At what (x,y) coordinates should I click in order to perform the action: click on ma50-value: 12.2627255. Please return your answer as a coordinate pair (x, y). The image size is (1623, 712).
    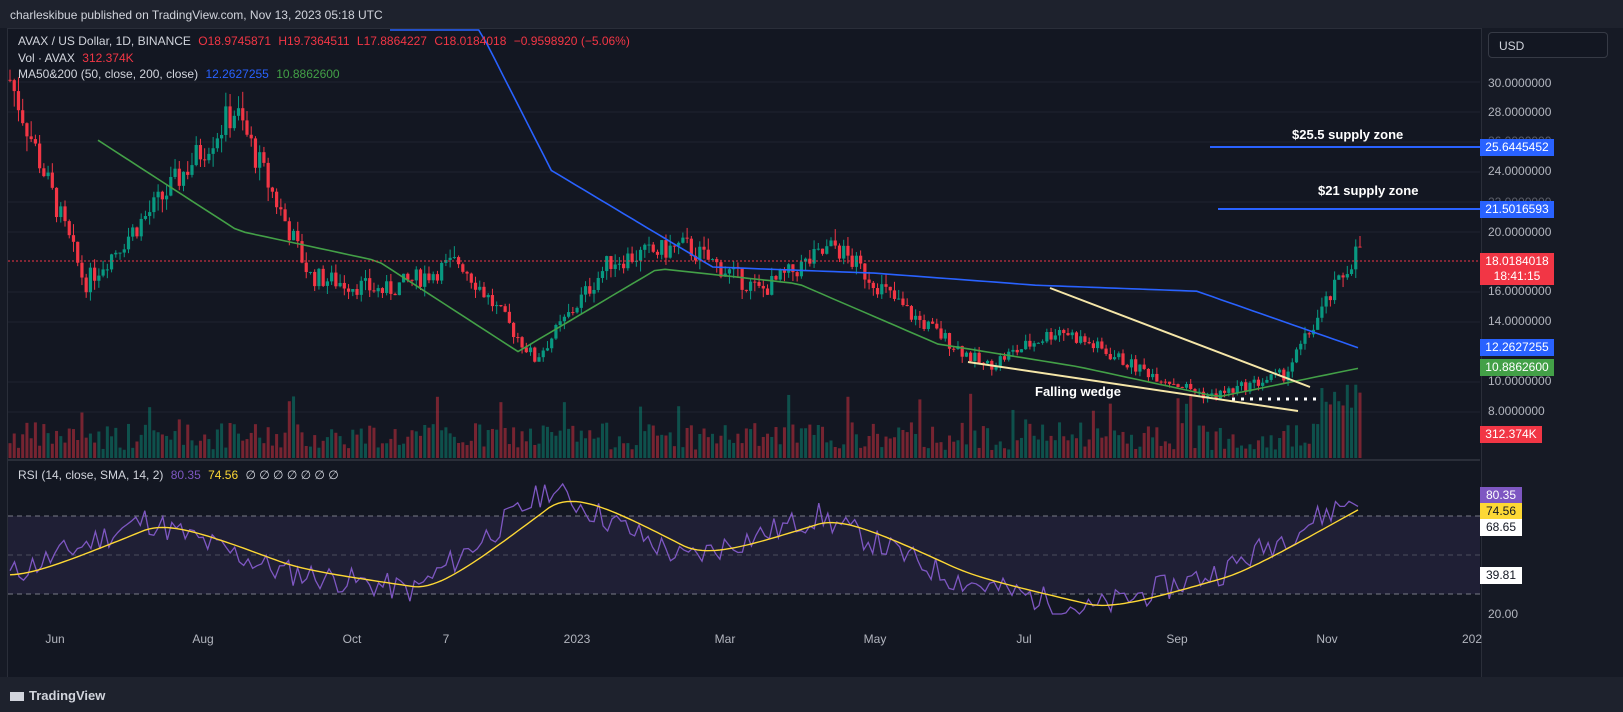
    Looking at the image, I should click on (237, 74).